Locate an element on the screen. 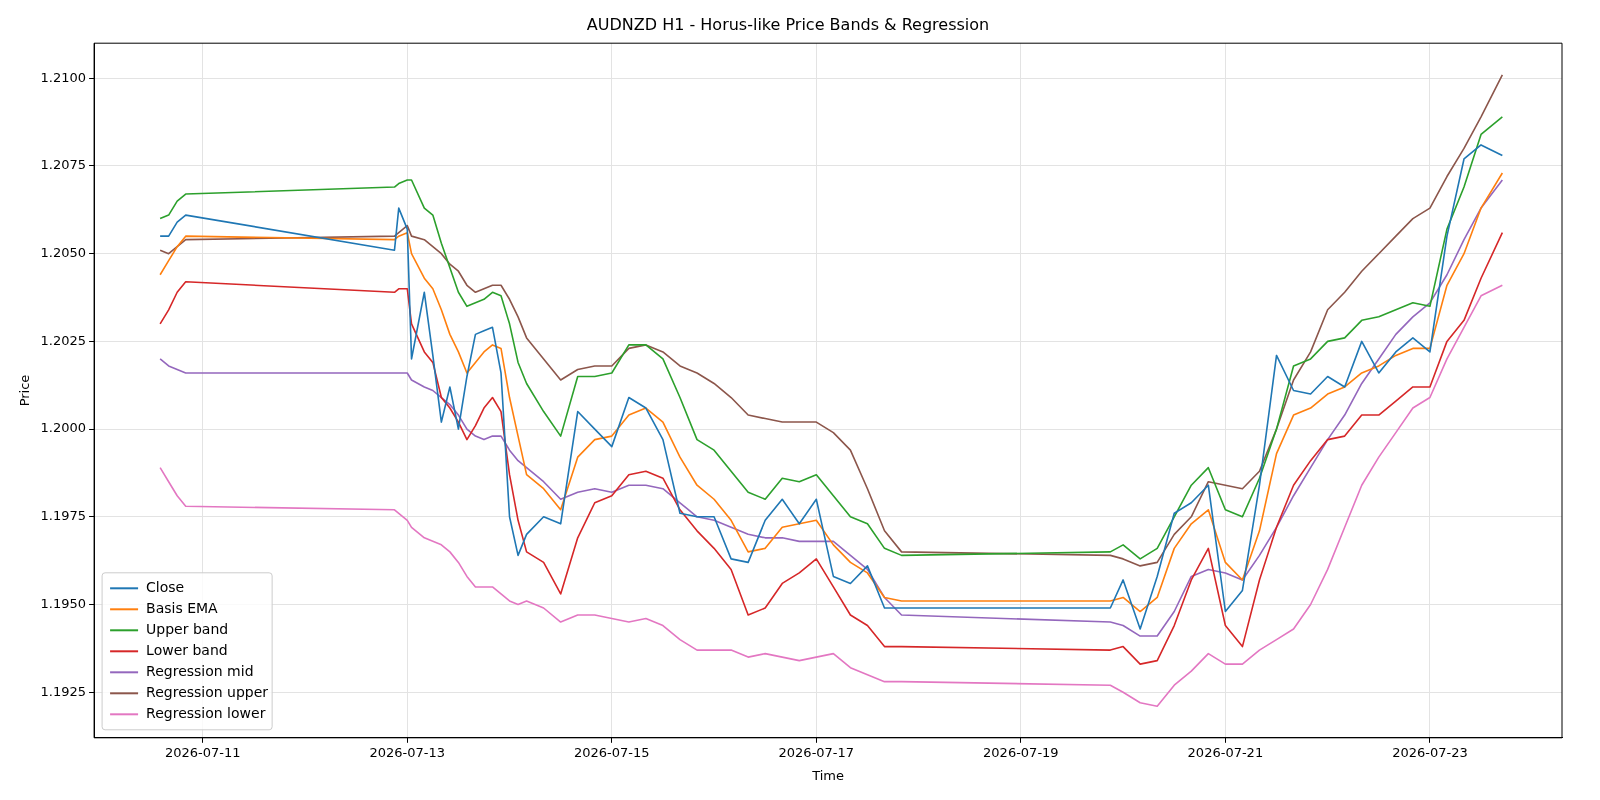  y-tick-label: 1.1925 is located at coordinates (63, 691).